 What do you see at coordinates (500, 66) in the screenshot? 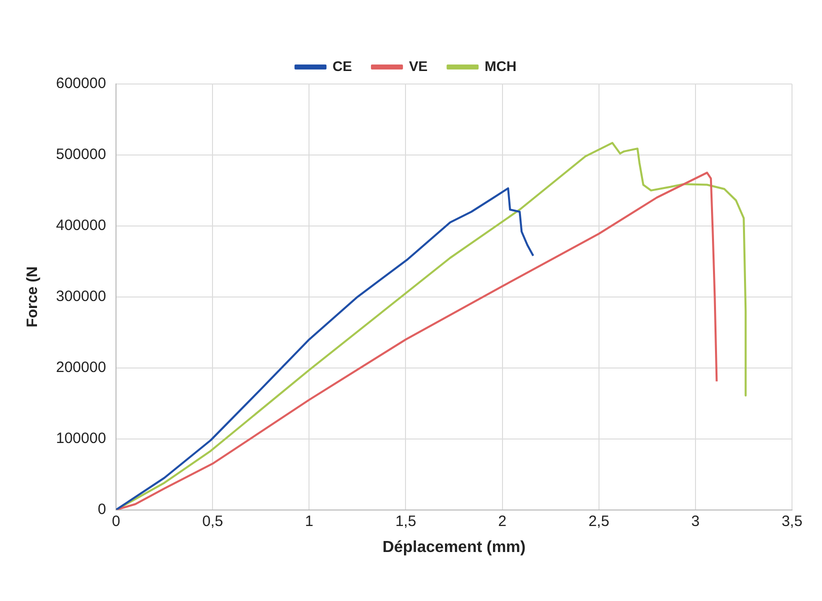
I see `legend-label: MCH` at bounding box center [500, 66].